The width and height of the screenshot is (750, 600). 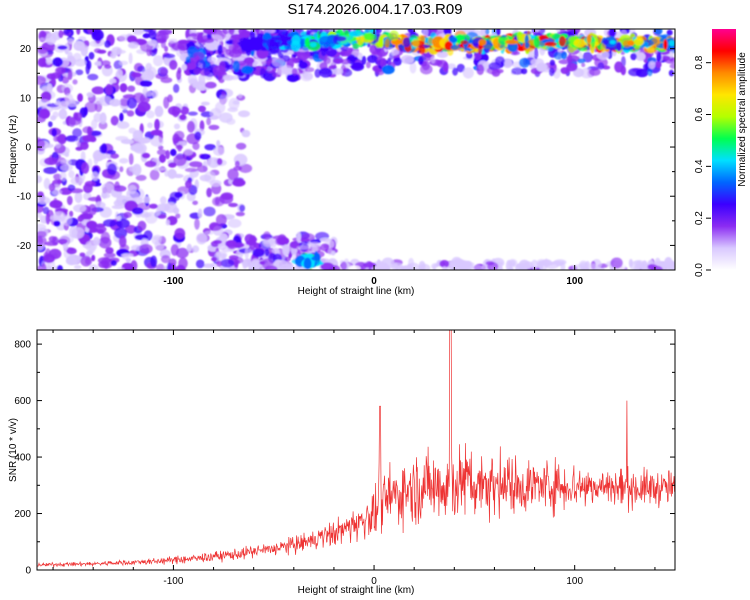 What do you see at coordinates (173, 281) in the screenshot?
I see `x-tick-label: -100` at bounding box center [173, 281].